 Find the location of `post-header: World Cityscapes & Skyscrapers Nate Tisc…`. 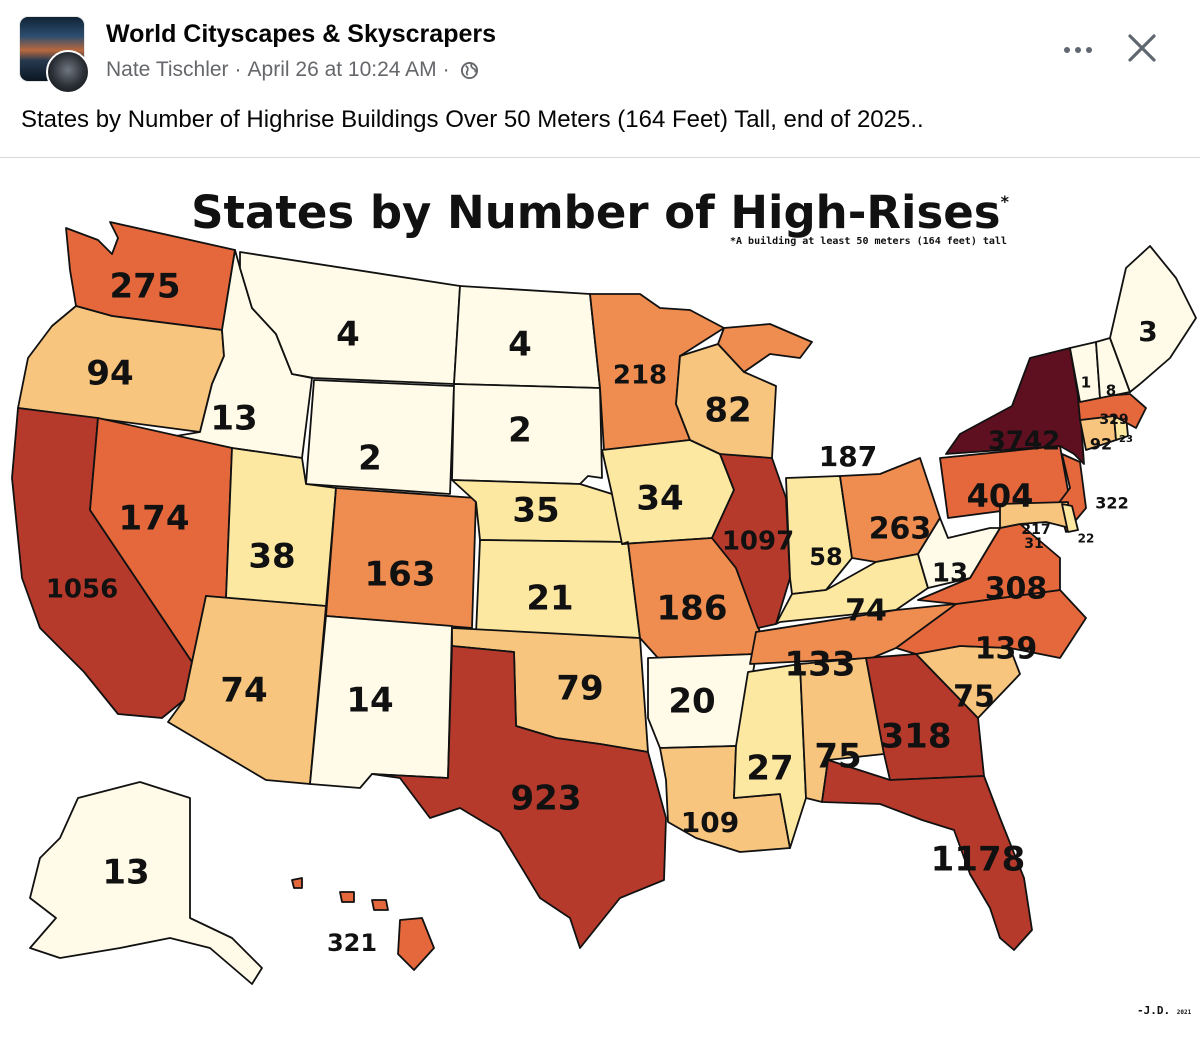

post-header: World Cityscapes & Skyscrapers Nate Tisc… is located at coordinates (600, 50).